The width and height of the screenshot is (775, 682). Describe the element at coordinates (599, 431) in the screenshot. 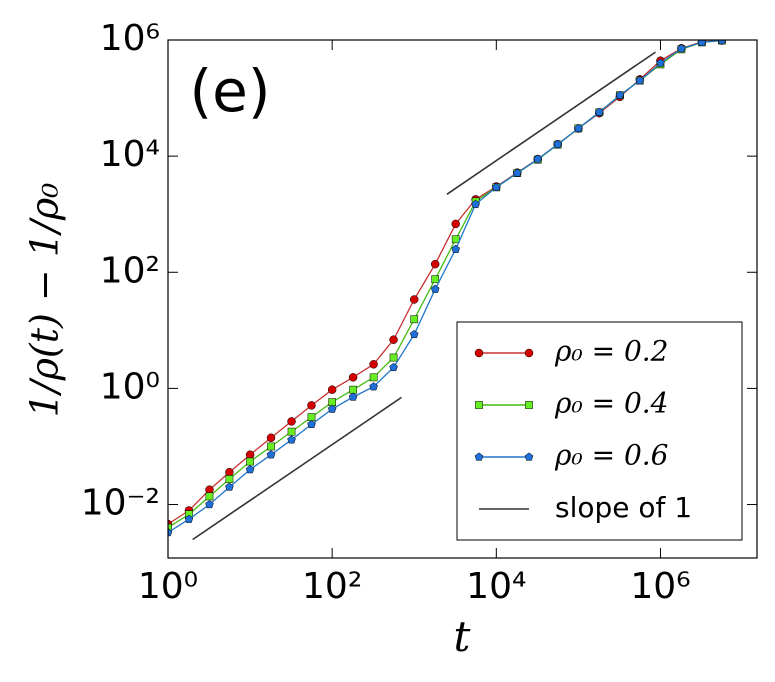

I see `legend-box` at that location.